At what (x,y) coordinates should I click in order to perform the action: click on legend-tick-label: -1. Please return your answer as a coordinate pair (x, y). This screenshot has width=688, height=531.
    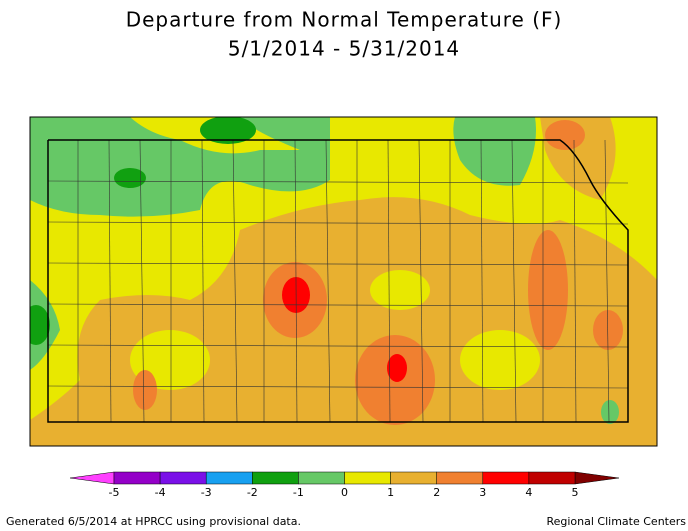
    Looking at the image, I should click on (298, 492).